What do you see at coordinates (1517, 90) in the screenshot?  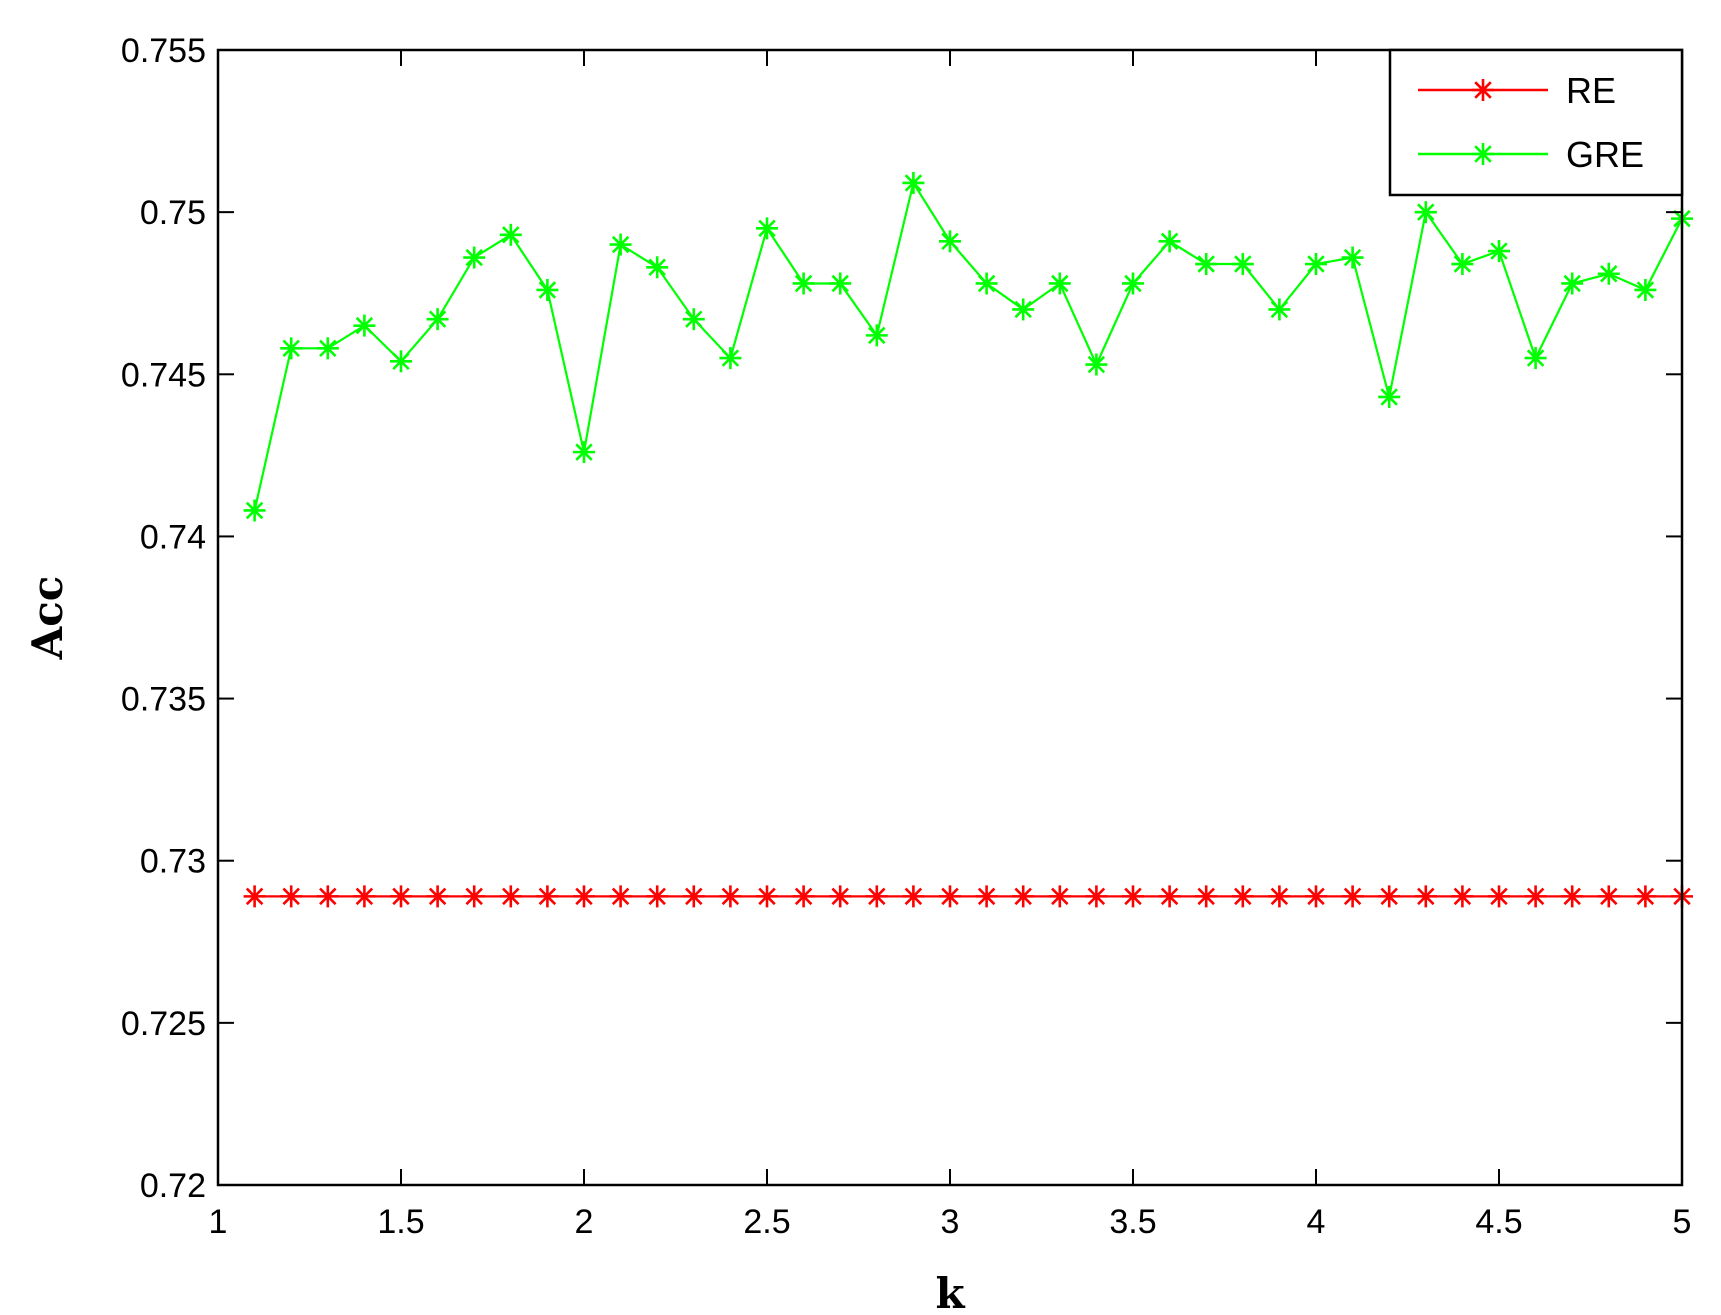 I see `legend-item-re: RE` at bounding box center [1517, 90].